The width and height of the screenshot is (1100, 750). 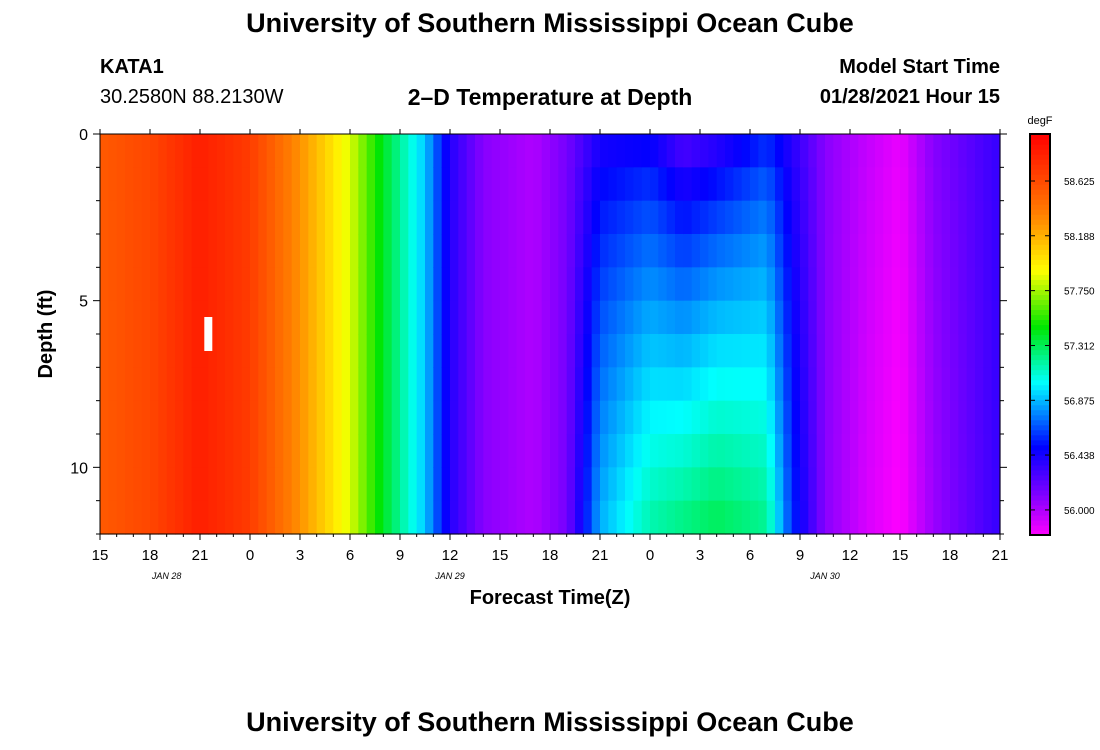 I want to click on x-tick-label: 18, so click(x=150, y=555).